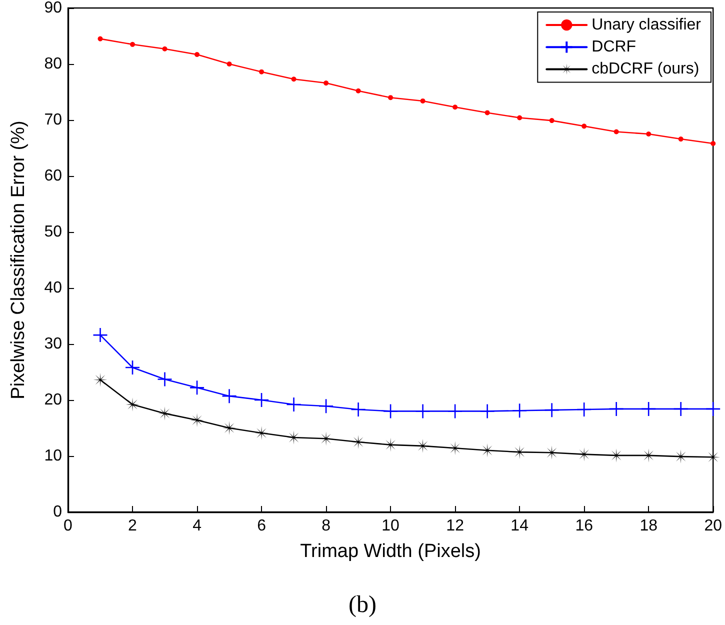  I want to click on y-tick-label: 10, so click(53, 456).